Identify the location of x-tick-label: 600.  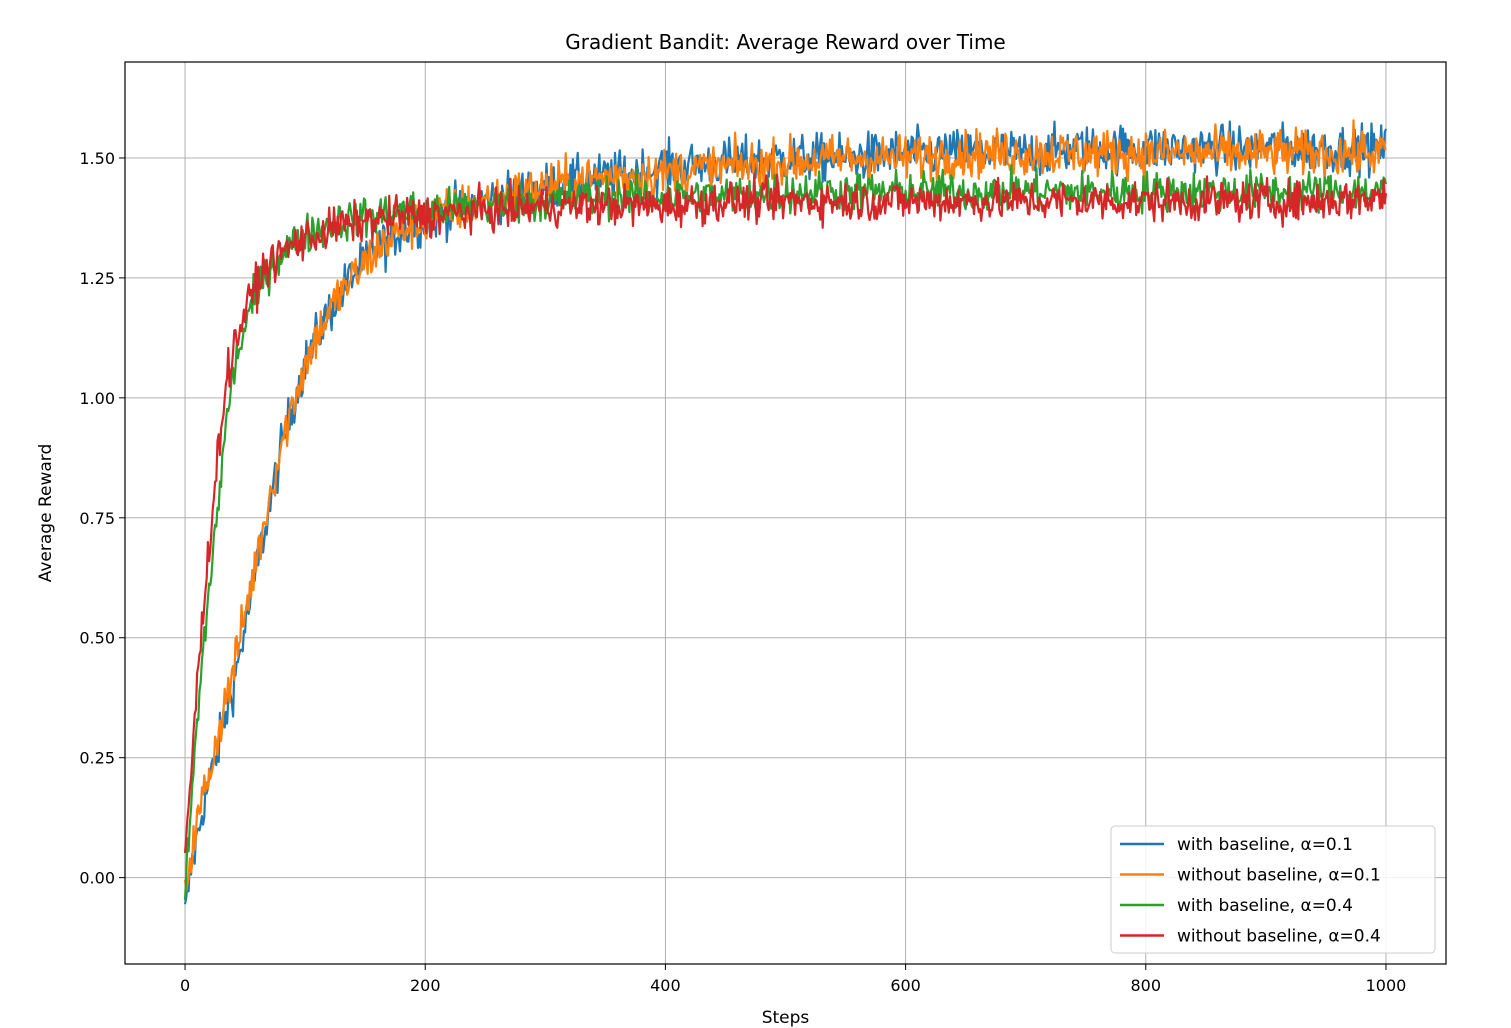
(905, 985).